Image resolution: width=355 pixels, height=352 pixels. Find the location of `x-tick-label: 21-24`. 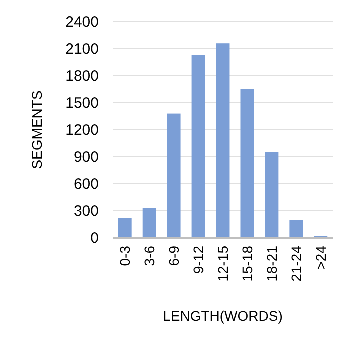

x-tick-label: 21-24 is located at coordinates (296, 264).